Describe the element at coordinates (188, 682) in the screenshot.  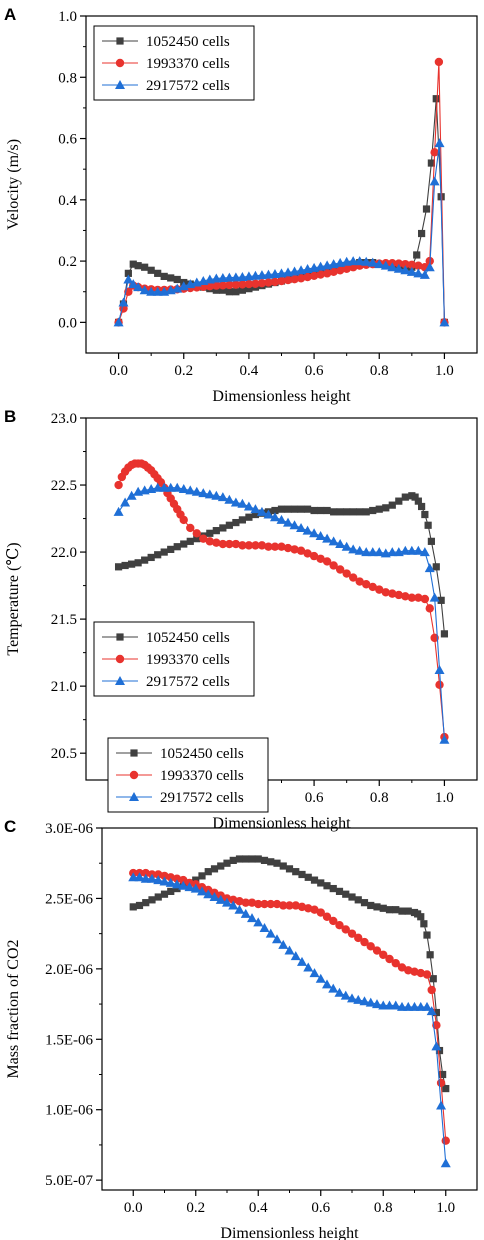
I see `legend-label: 2917572 cells` at that location.